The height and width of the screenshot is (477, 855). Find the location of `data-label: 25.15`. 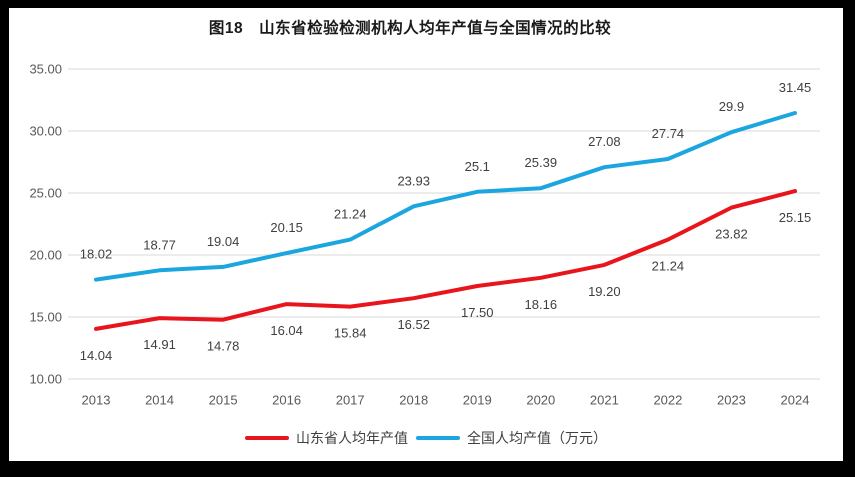

data-label: 25.15 is located at coordinates (795, 217).